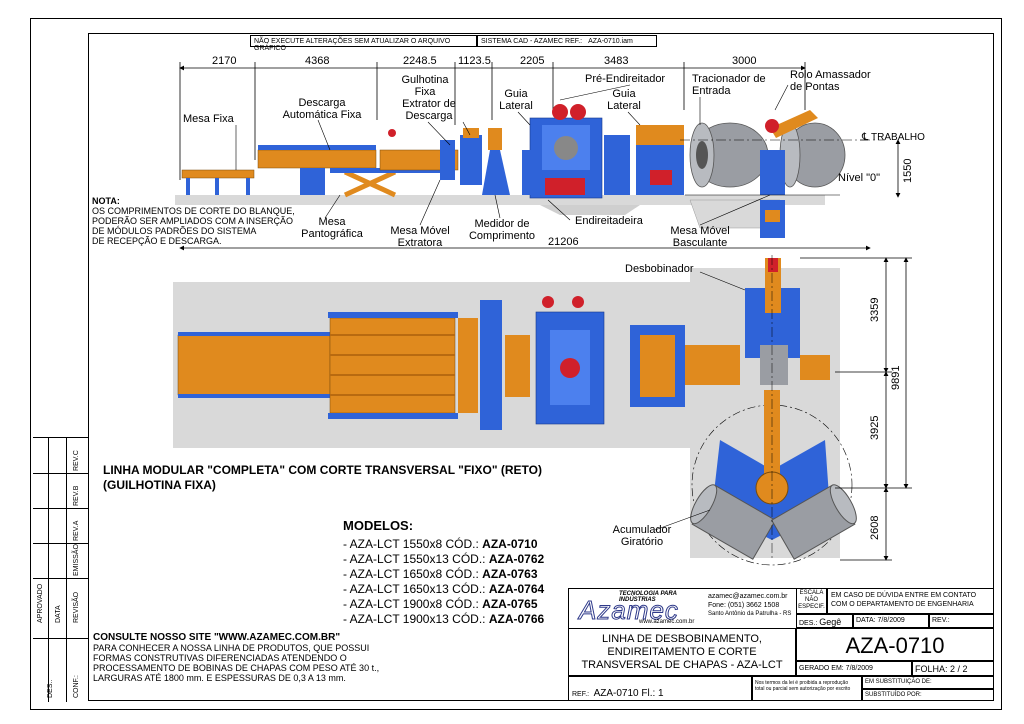  What do you see at coordinates (928, 695) in the screenshot?
I see `substituido-cell: SUBSTITUÍDO POR:` at bounding box center [928, 695].